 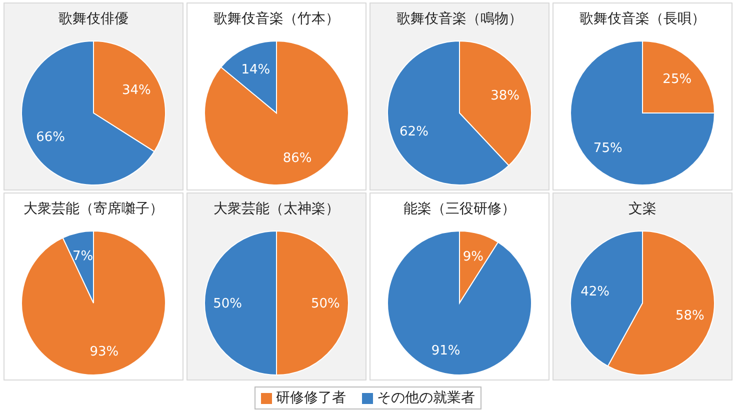 I want to click on data-label: 14%, so click(x=255, y=70).